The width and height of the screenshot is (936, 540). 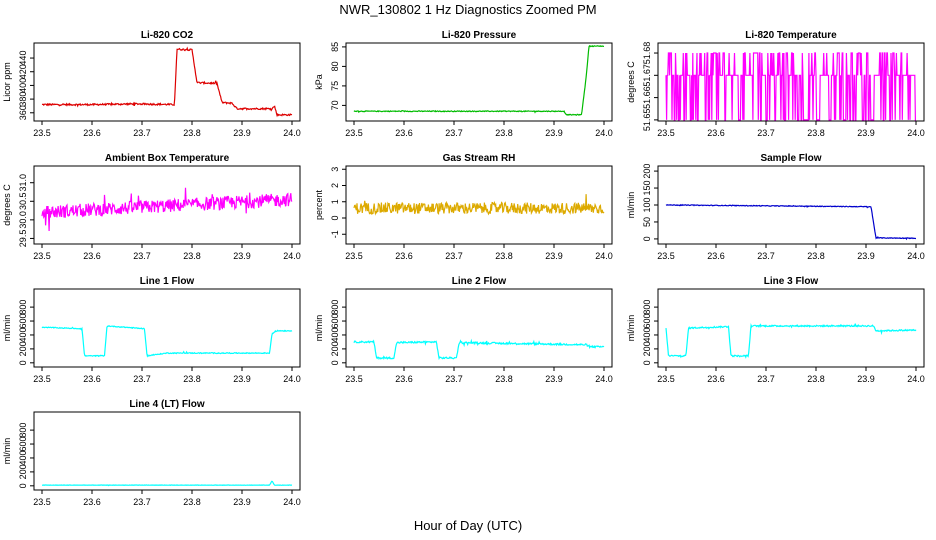 What do you see at coordinates (319, 82) in the screenshot?
I see `y-axis-label: kPa` at bounding box center [319, 82].